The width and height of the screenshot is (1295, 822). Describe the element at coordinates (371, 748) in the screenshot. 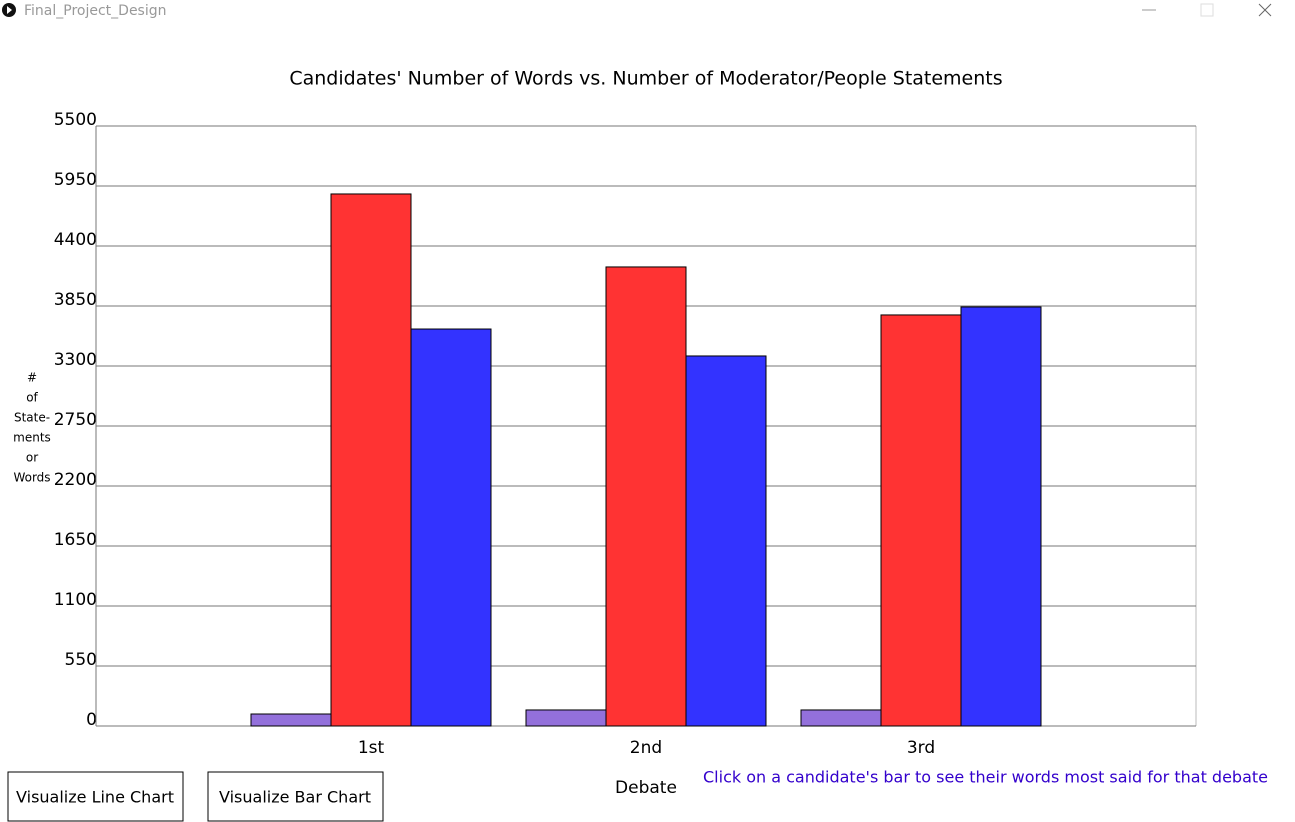

I see `x-tick-label: 1st` at that location.